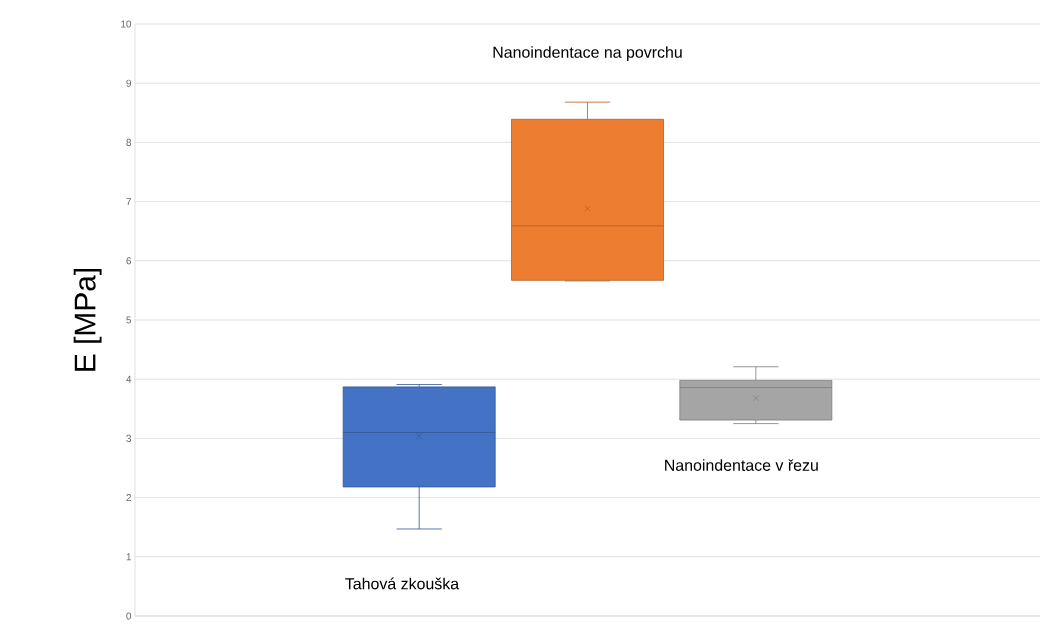  I want to click on y-tick-label: 3, so click(129, 438).